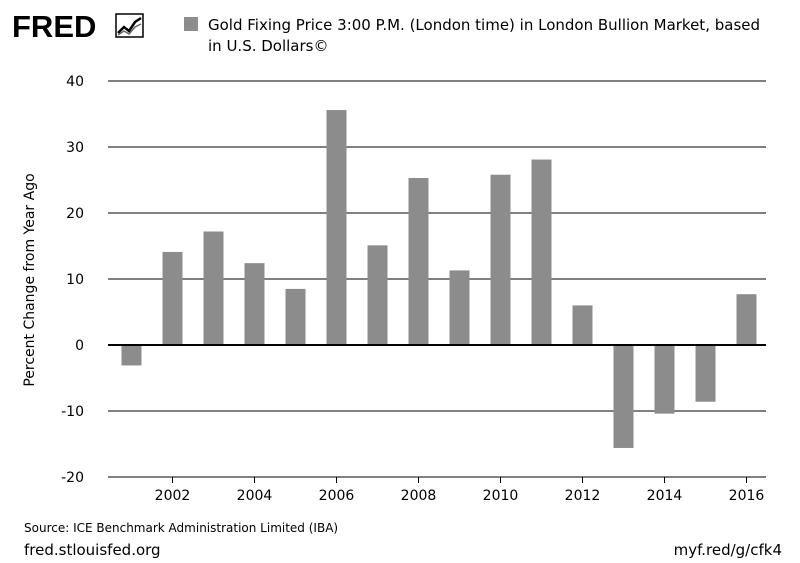 The image size is (800, 563). I want to click on site-link: fred.stlouisfed.org, so click(92, 550).